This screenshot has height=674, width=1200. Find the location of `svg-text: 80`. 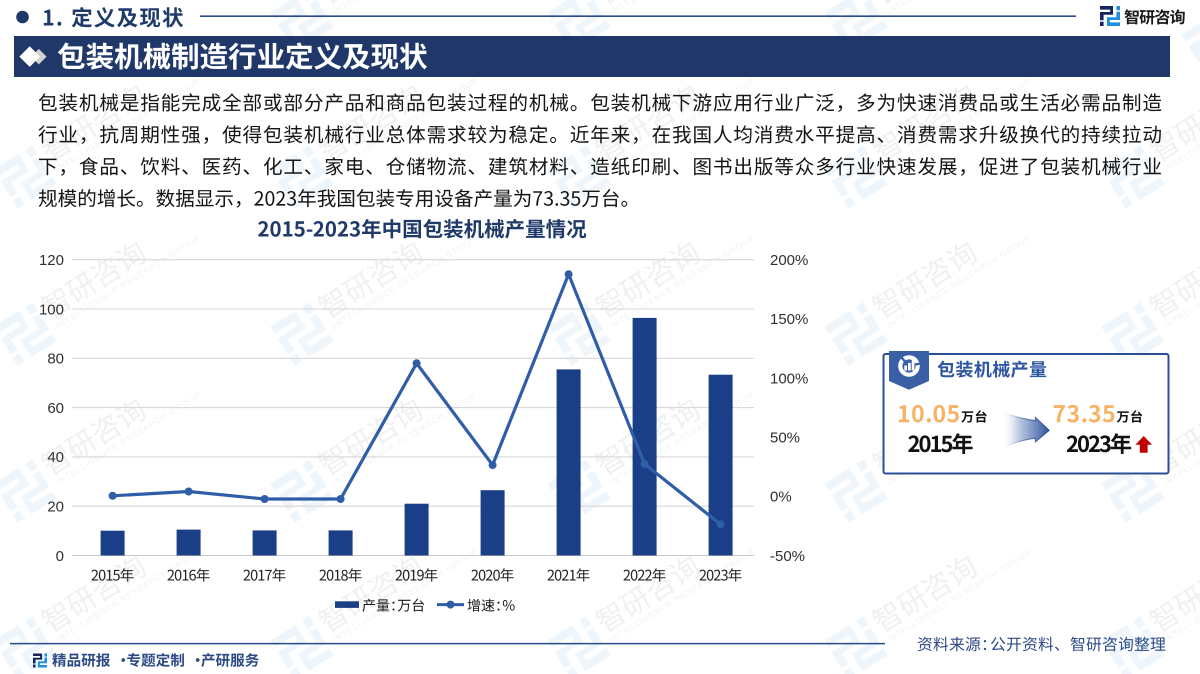

svg-text: 80 is located at coordinates (55, 359).